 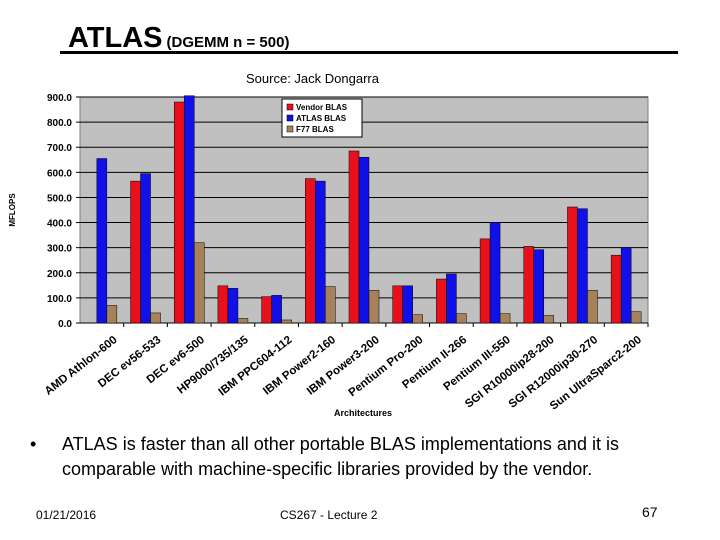 What do you see at coordinates (59, 249) in the screenshot?
I see `y-tick-label: 300.0` at bounding box center [59, 249].